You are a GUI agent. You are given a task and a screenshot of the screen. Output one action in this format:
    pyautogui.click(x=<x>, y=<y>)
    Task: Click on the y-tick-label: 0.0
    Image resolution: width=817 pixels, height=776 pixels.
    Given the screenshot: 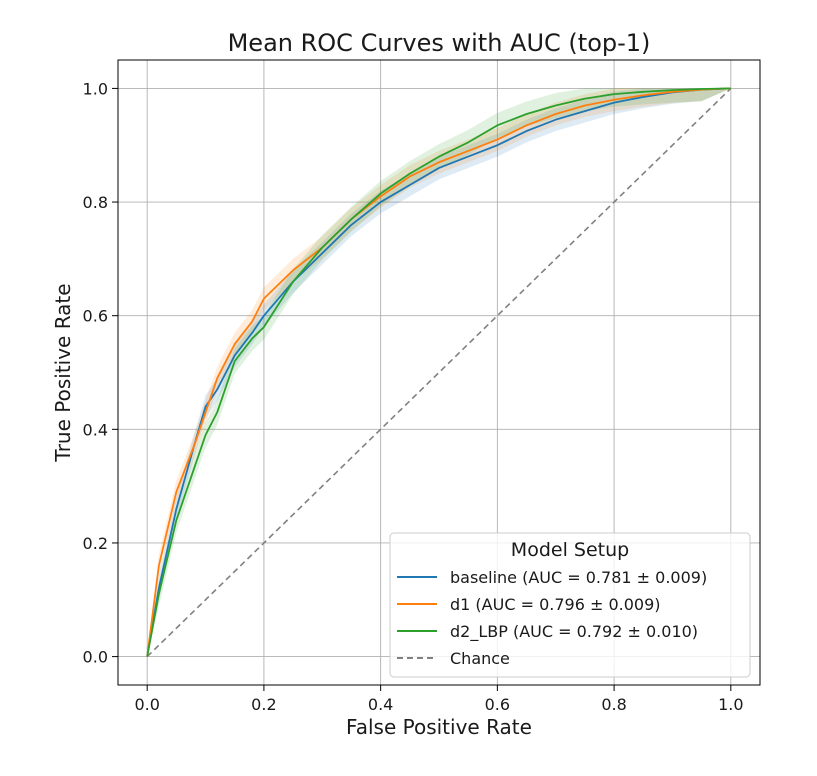 What is the action you would take?
    pyautogui.click(x=95, y=657)
    